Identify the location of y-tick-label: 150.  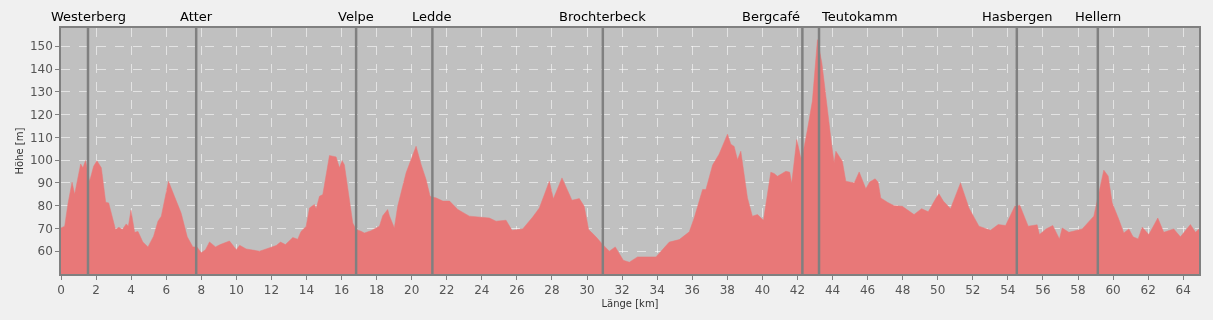
(41, 46).